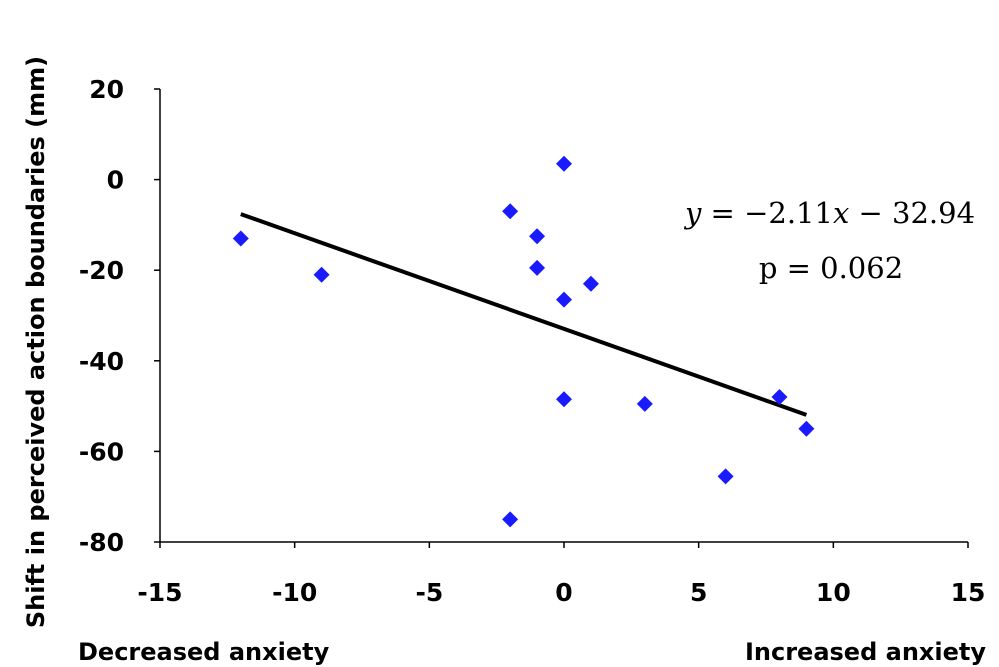 The width and height of the screenshot is (999, 667). What do you see at coordinates (841, 213) in the screenshot?
I see `equation-var-x: x` at bounding box center [841, 213].